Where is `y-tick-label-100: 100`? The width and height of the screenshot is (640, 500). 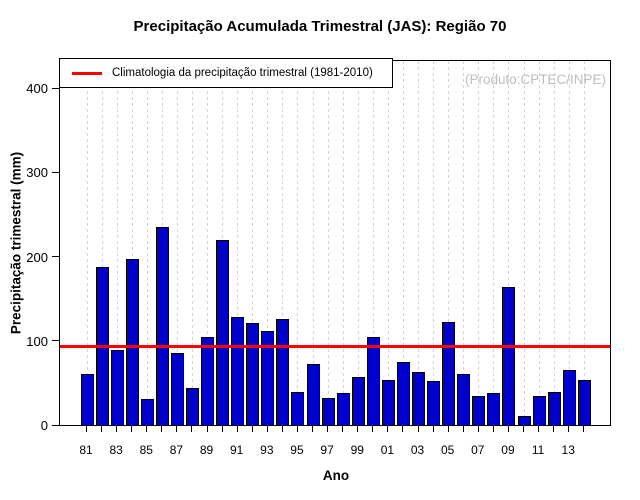 y-tick-label-100: 100 is located at coordinates (37, 341).